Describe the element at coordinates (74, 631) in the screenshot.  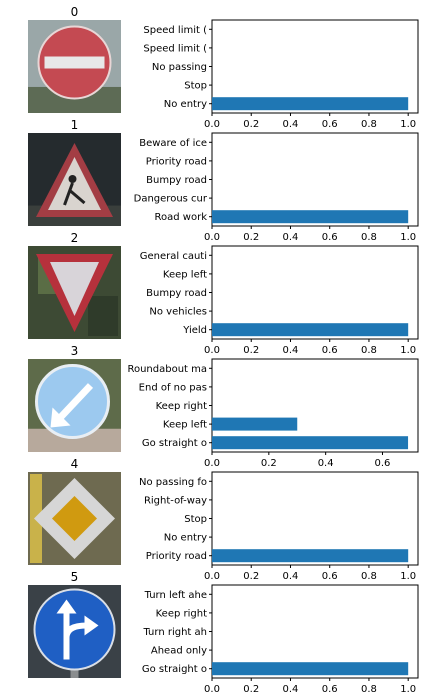
I see `go-straight-or-right-sign-icon` at that location.